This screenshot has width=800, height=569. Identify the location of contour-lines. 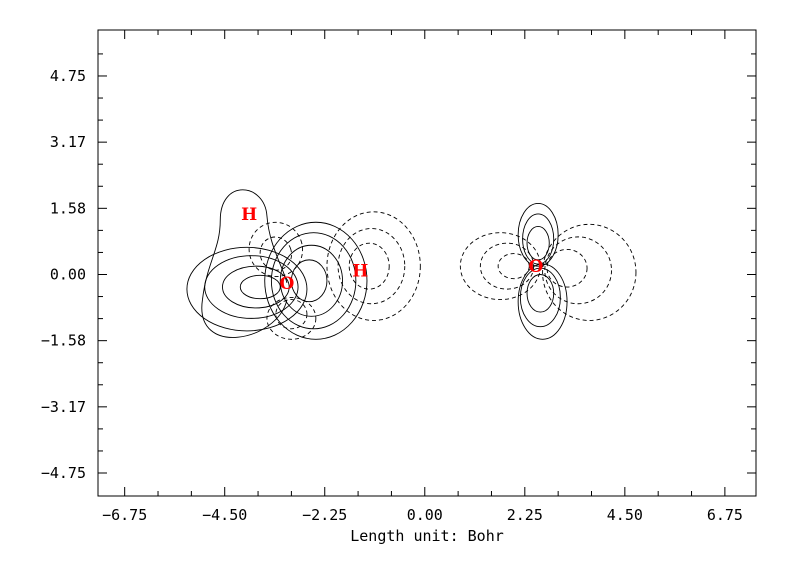
(411, 264).